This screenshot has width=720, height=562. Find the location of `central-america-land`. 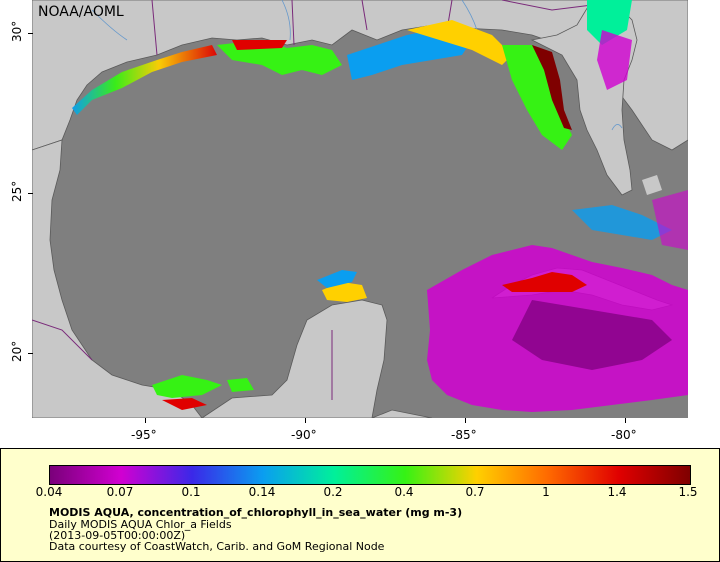

central-america-land is located at coordinates (402, 413).